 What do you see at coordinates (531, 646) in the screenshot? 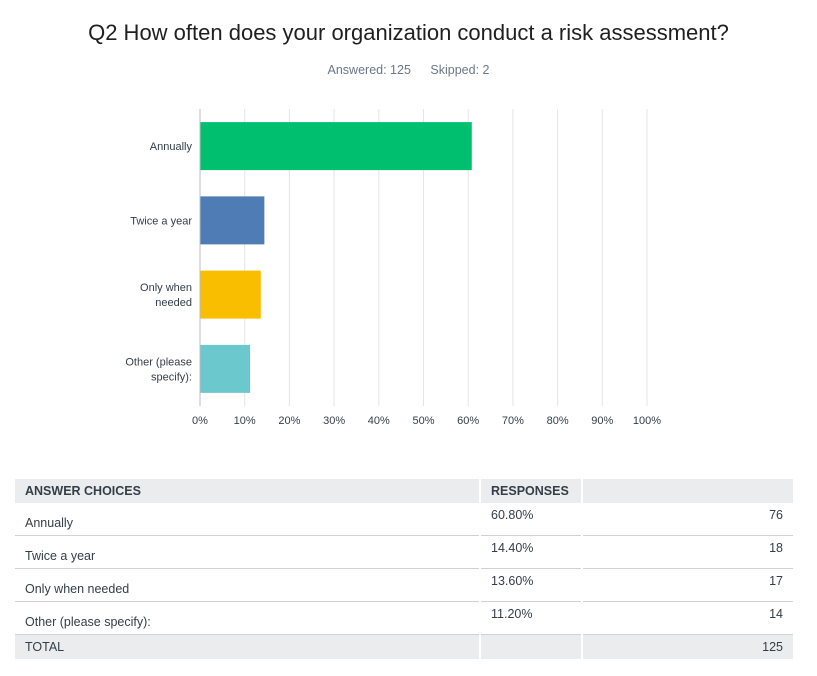
I see `total-empty` at bounding box center [531, 646].